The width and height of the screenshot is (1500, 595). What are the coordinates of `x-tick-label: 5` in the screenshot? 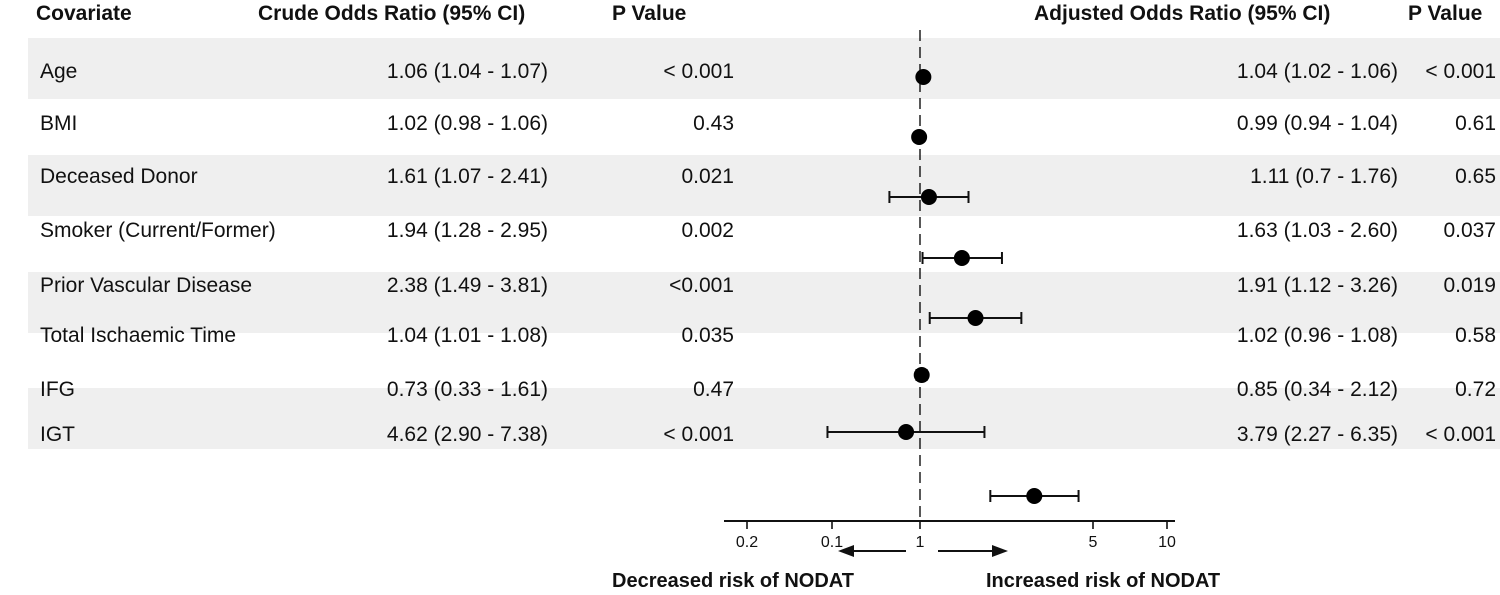 It's located at (1093, 542).